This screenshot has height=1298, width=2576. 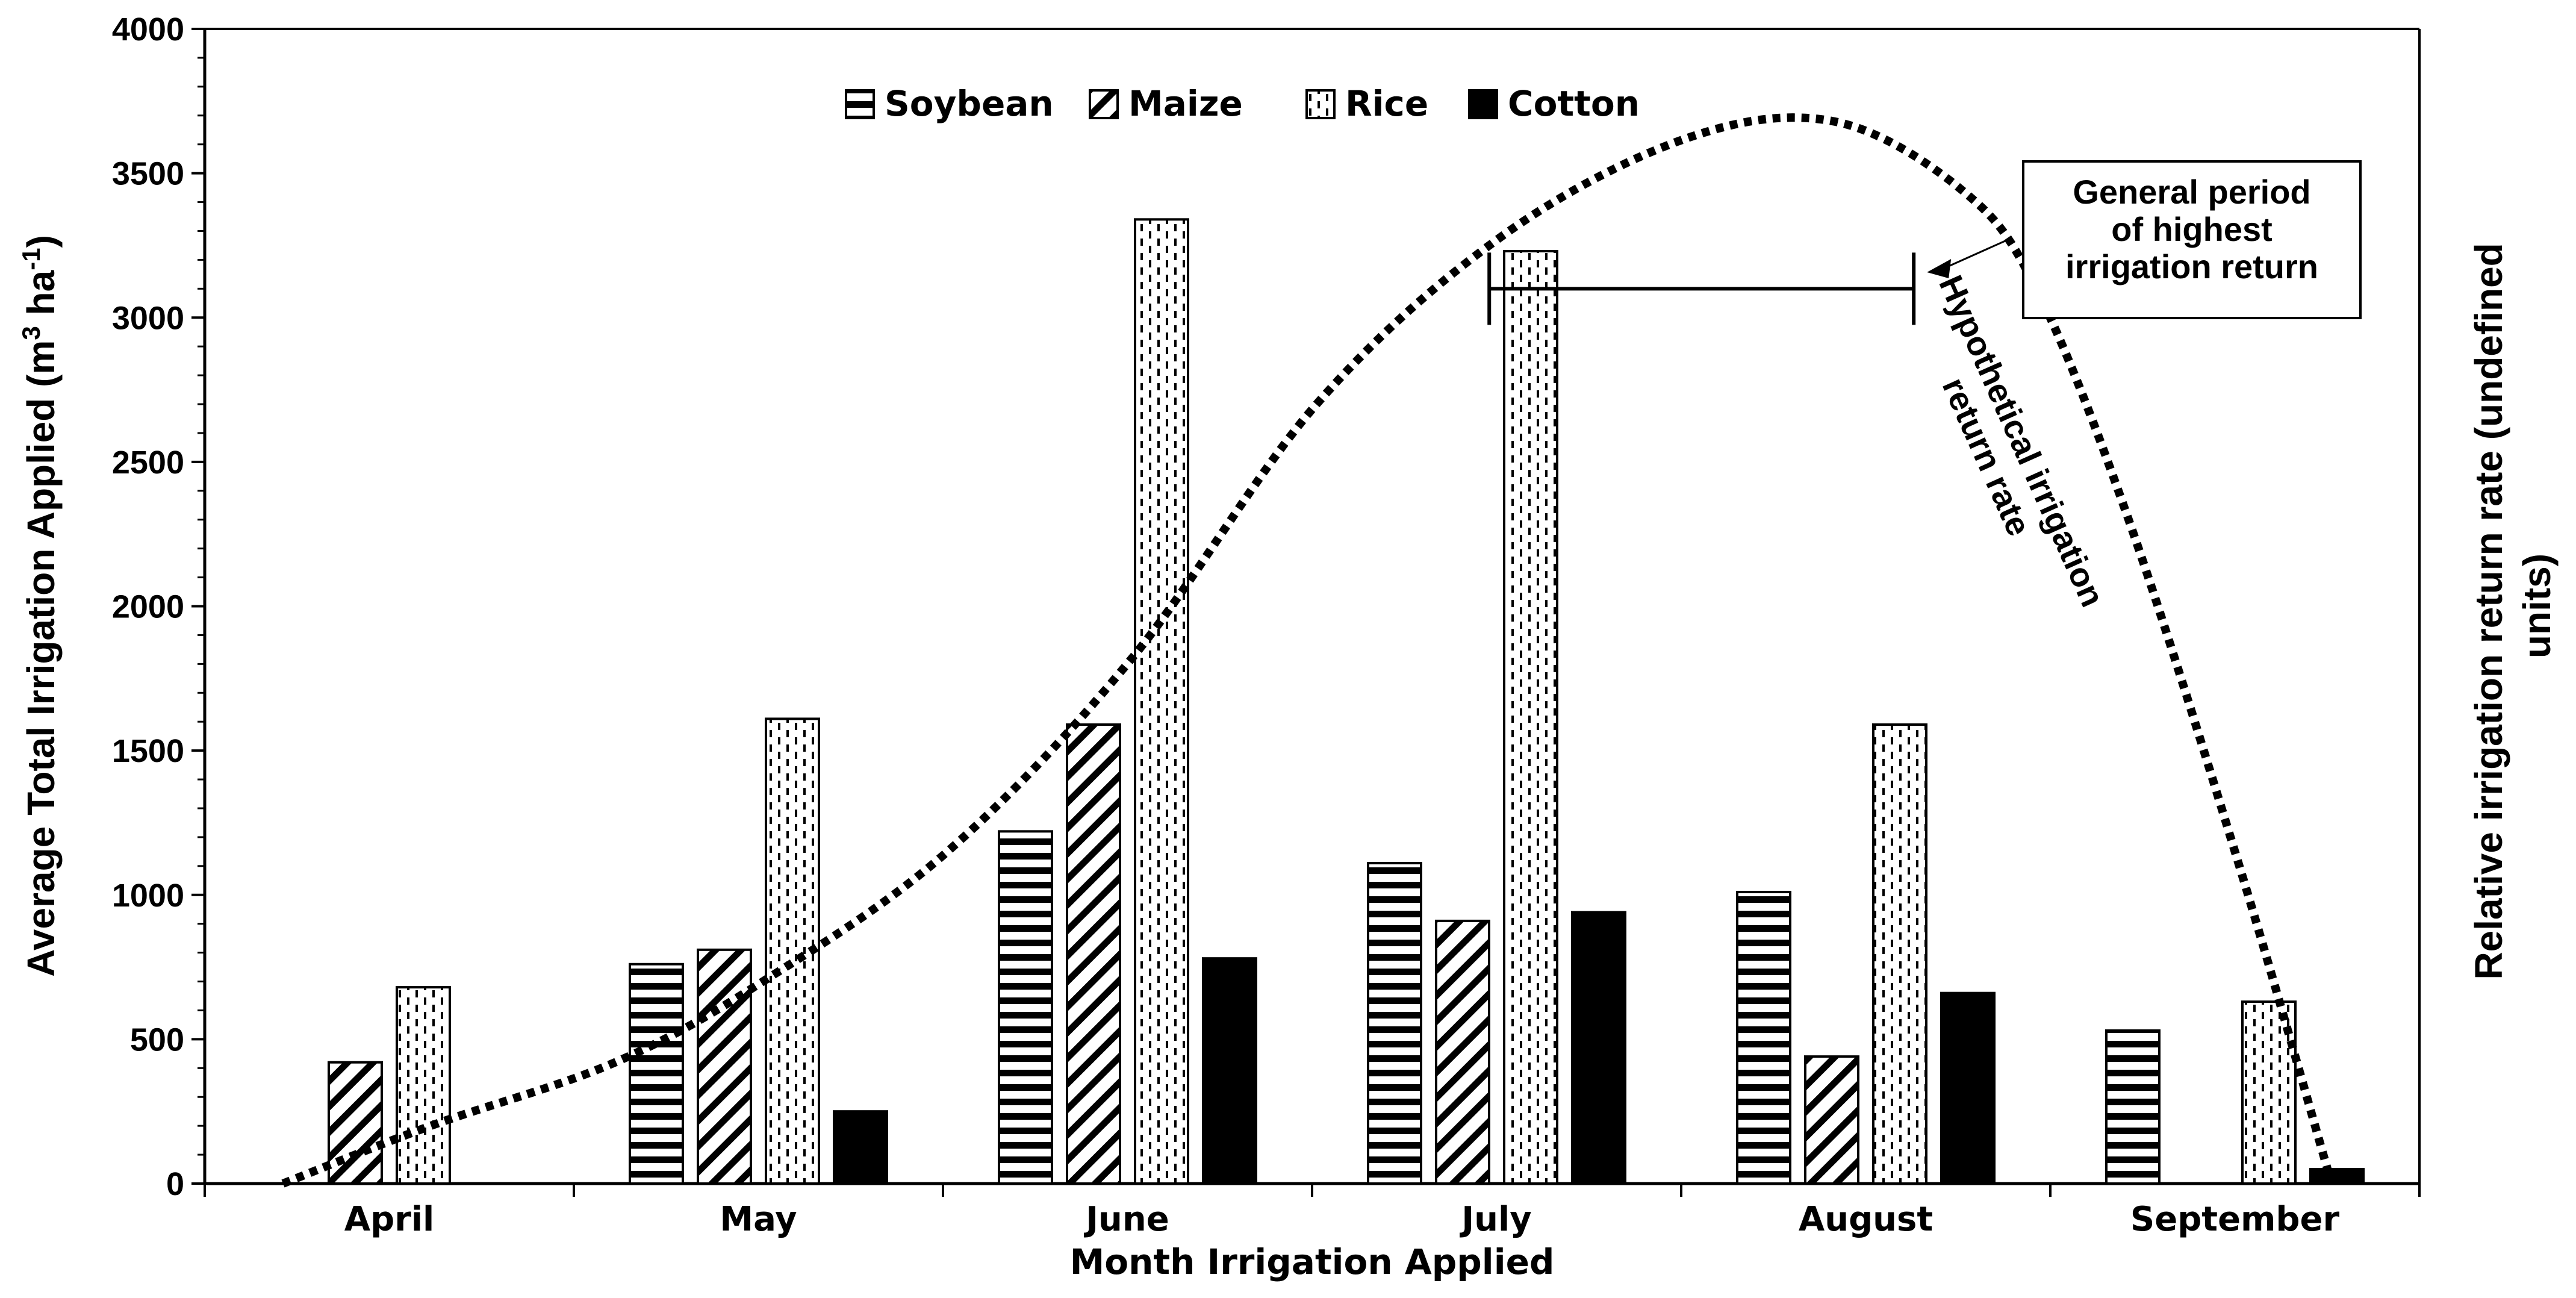 I want to click on y-tick-label: 3000, so click(x=148, y=318).